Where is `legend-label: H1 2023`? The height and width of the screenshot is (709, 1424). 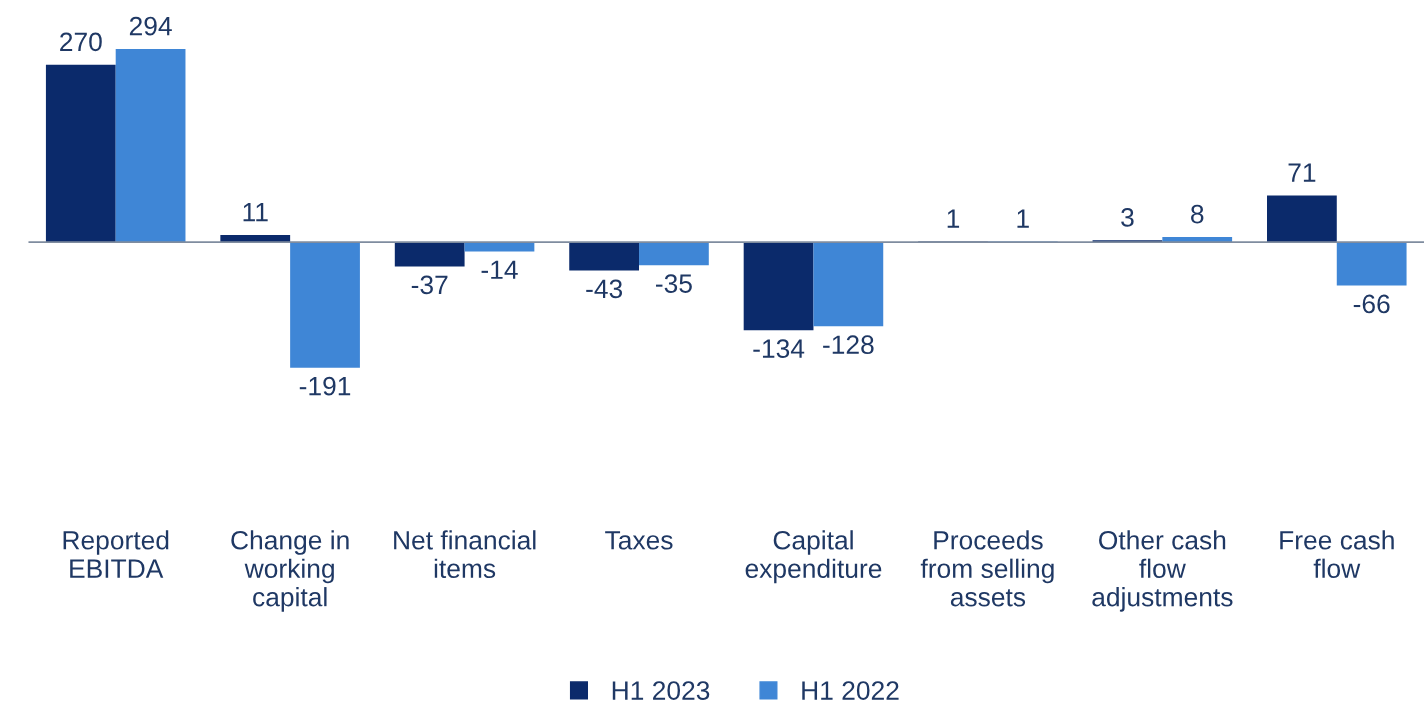
legend-label: H1 2023 is located at coordinates (661, 690).